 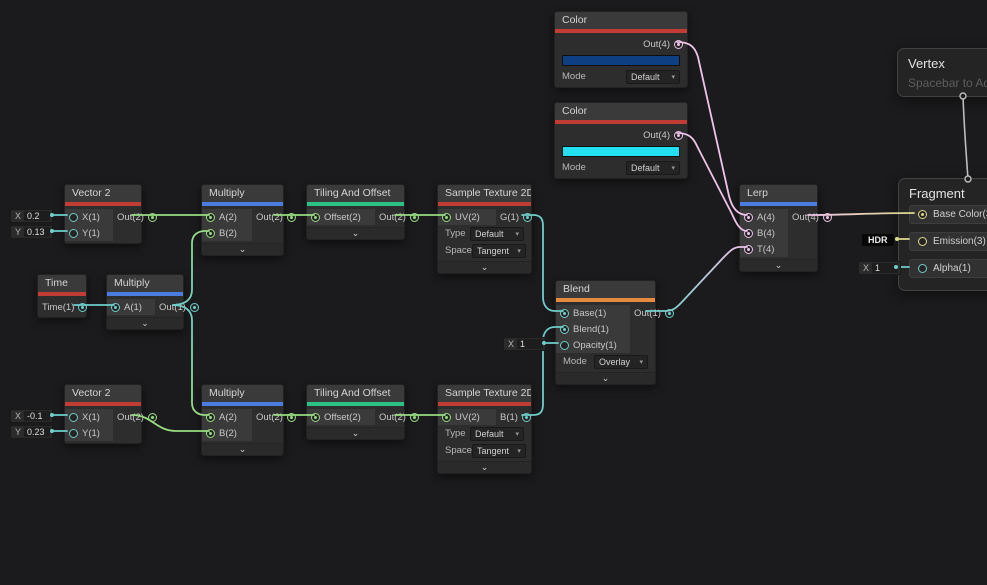 What do you see at coordinates (948, 268) in the screenshot?
I see `block-port-alpha-1: Alpha(1)` at bounding box center [948, 268].